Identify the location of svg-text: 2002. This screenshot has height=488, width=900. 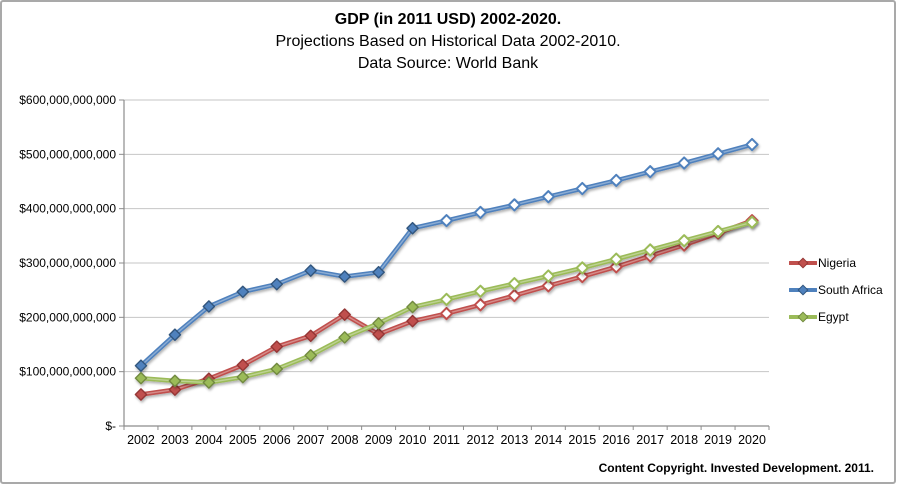
(141, 440).